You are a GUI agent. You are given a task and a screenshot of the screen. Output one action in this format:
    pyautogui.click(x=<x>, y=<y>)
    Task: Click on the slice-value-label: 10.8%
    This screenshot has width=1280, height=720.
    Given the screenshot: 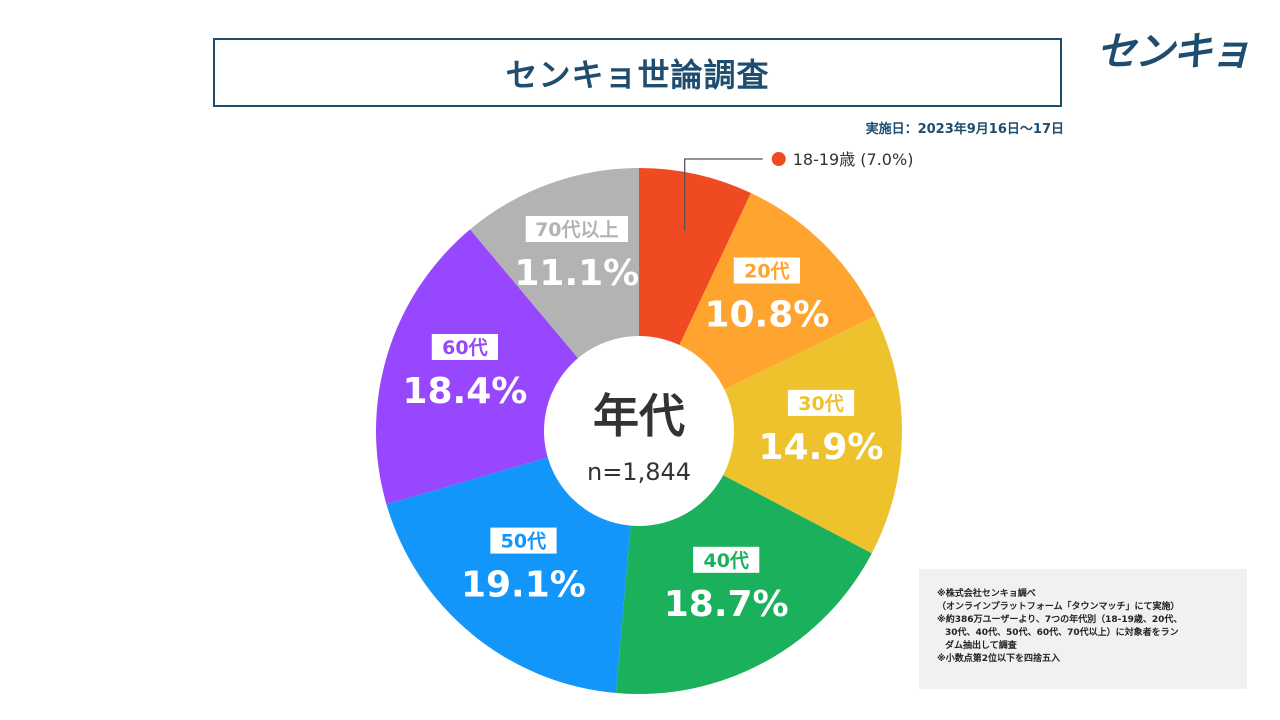 What is the action you would take?
    pyautogui.click(x=766, y=315)
    